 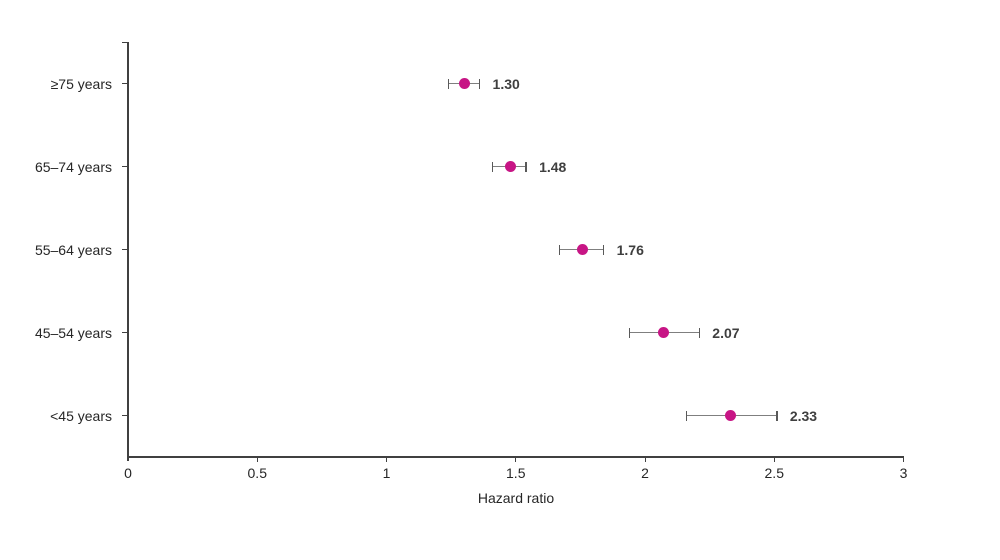 What do you see at coordinates (81, 415) in the screenshot?
I see `category-label: <45 years` at bounding box center [81, 415].